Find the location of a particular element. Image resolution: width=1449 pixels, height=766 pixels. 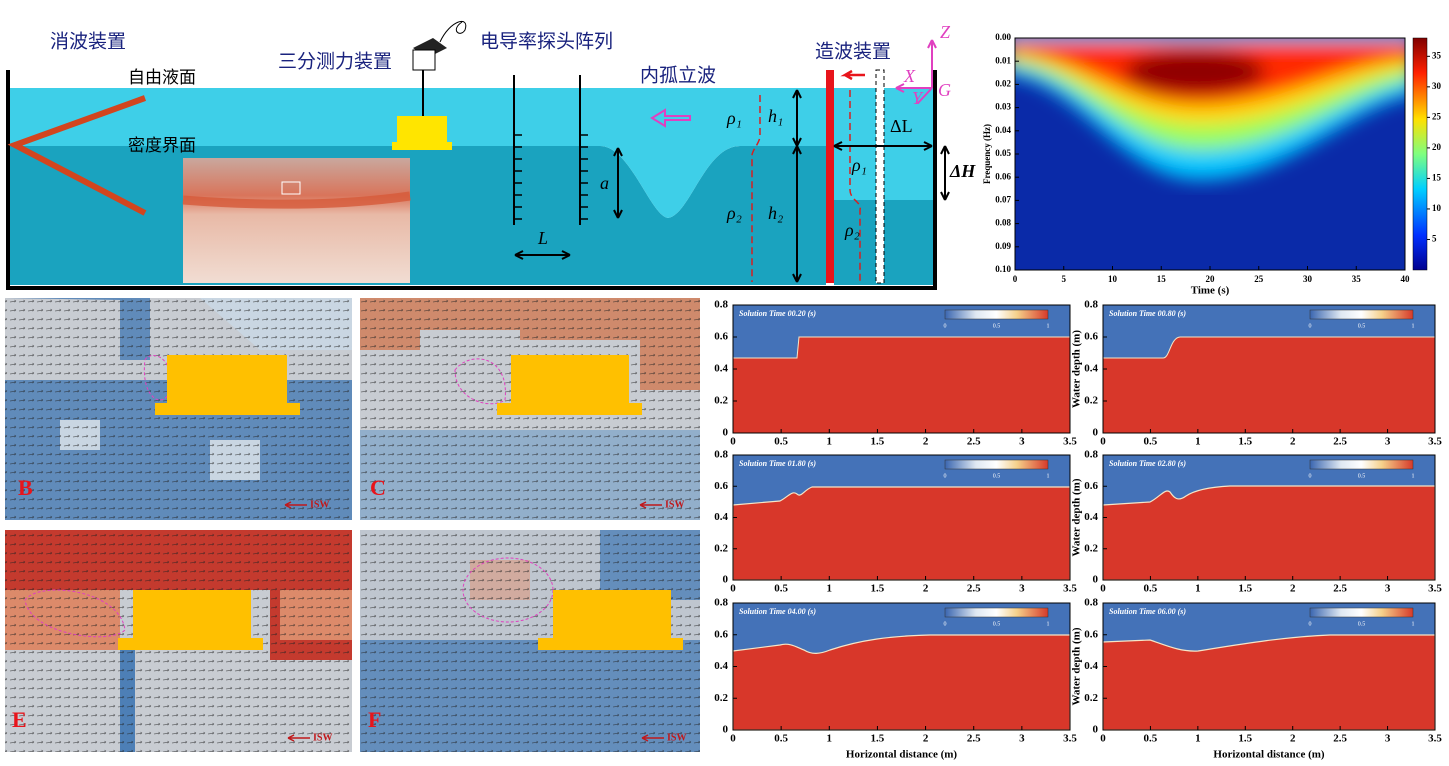

x-tick-label: 30 is located at coordinates (1308, 279).